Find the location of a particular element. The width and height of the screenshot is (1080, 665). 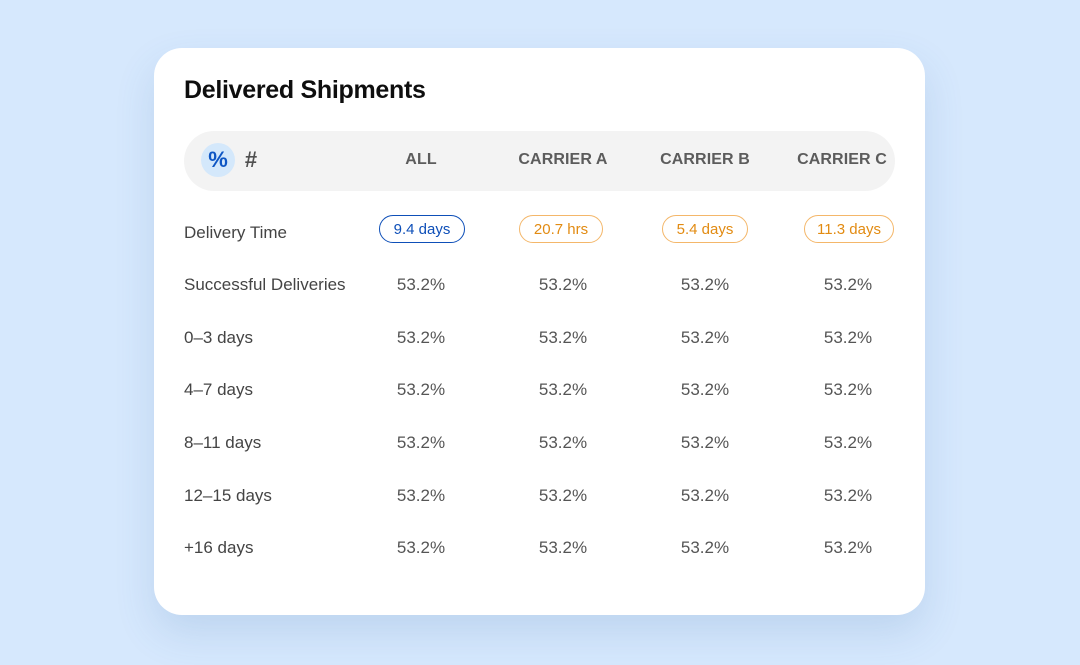

column-header-carrier-a: CARRIER A is located at coordinates (563, 159).